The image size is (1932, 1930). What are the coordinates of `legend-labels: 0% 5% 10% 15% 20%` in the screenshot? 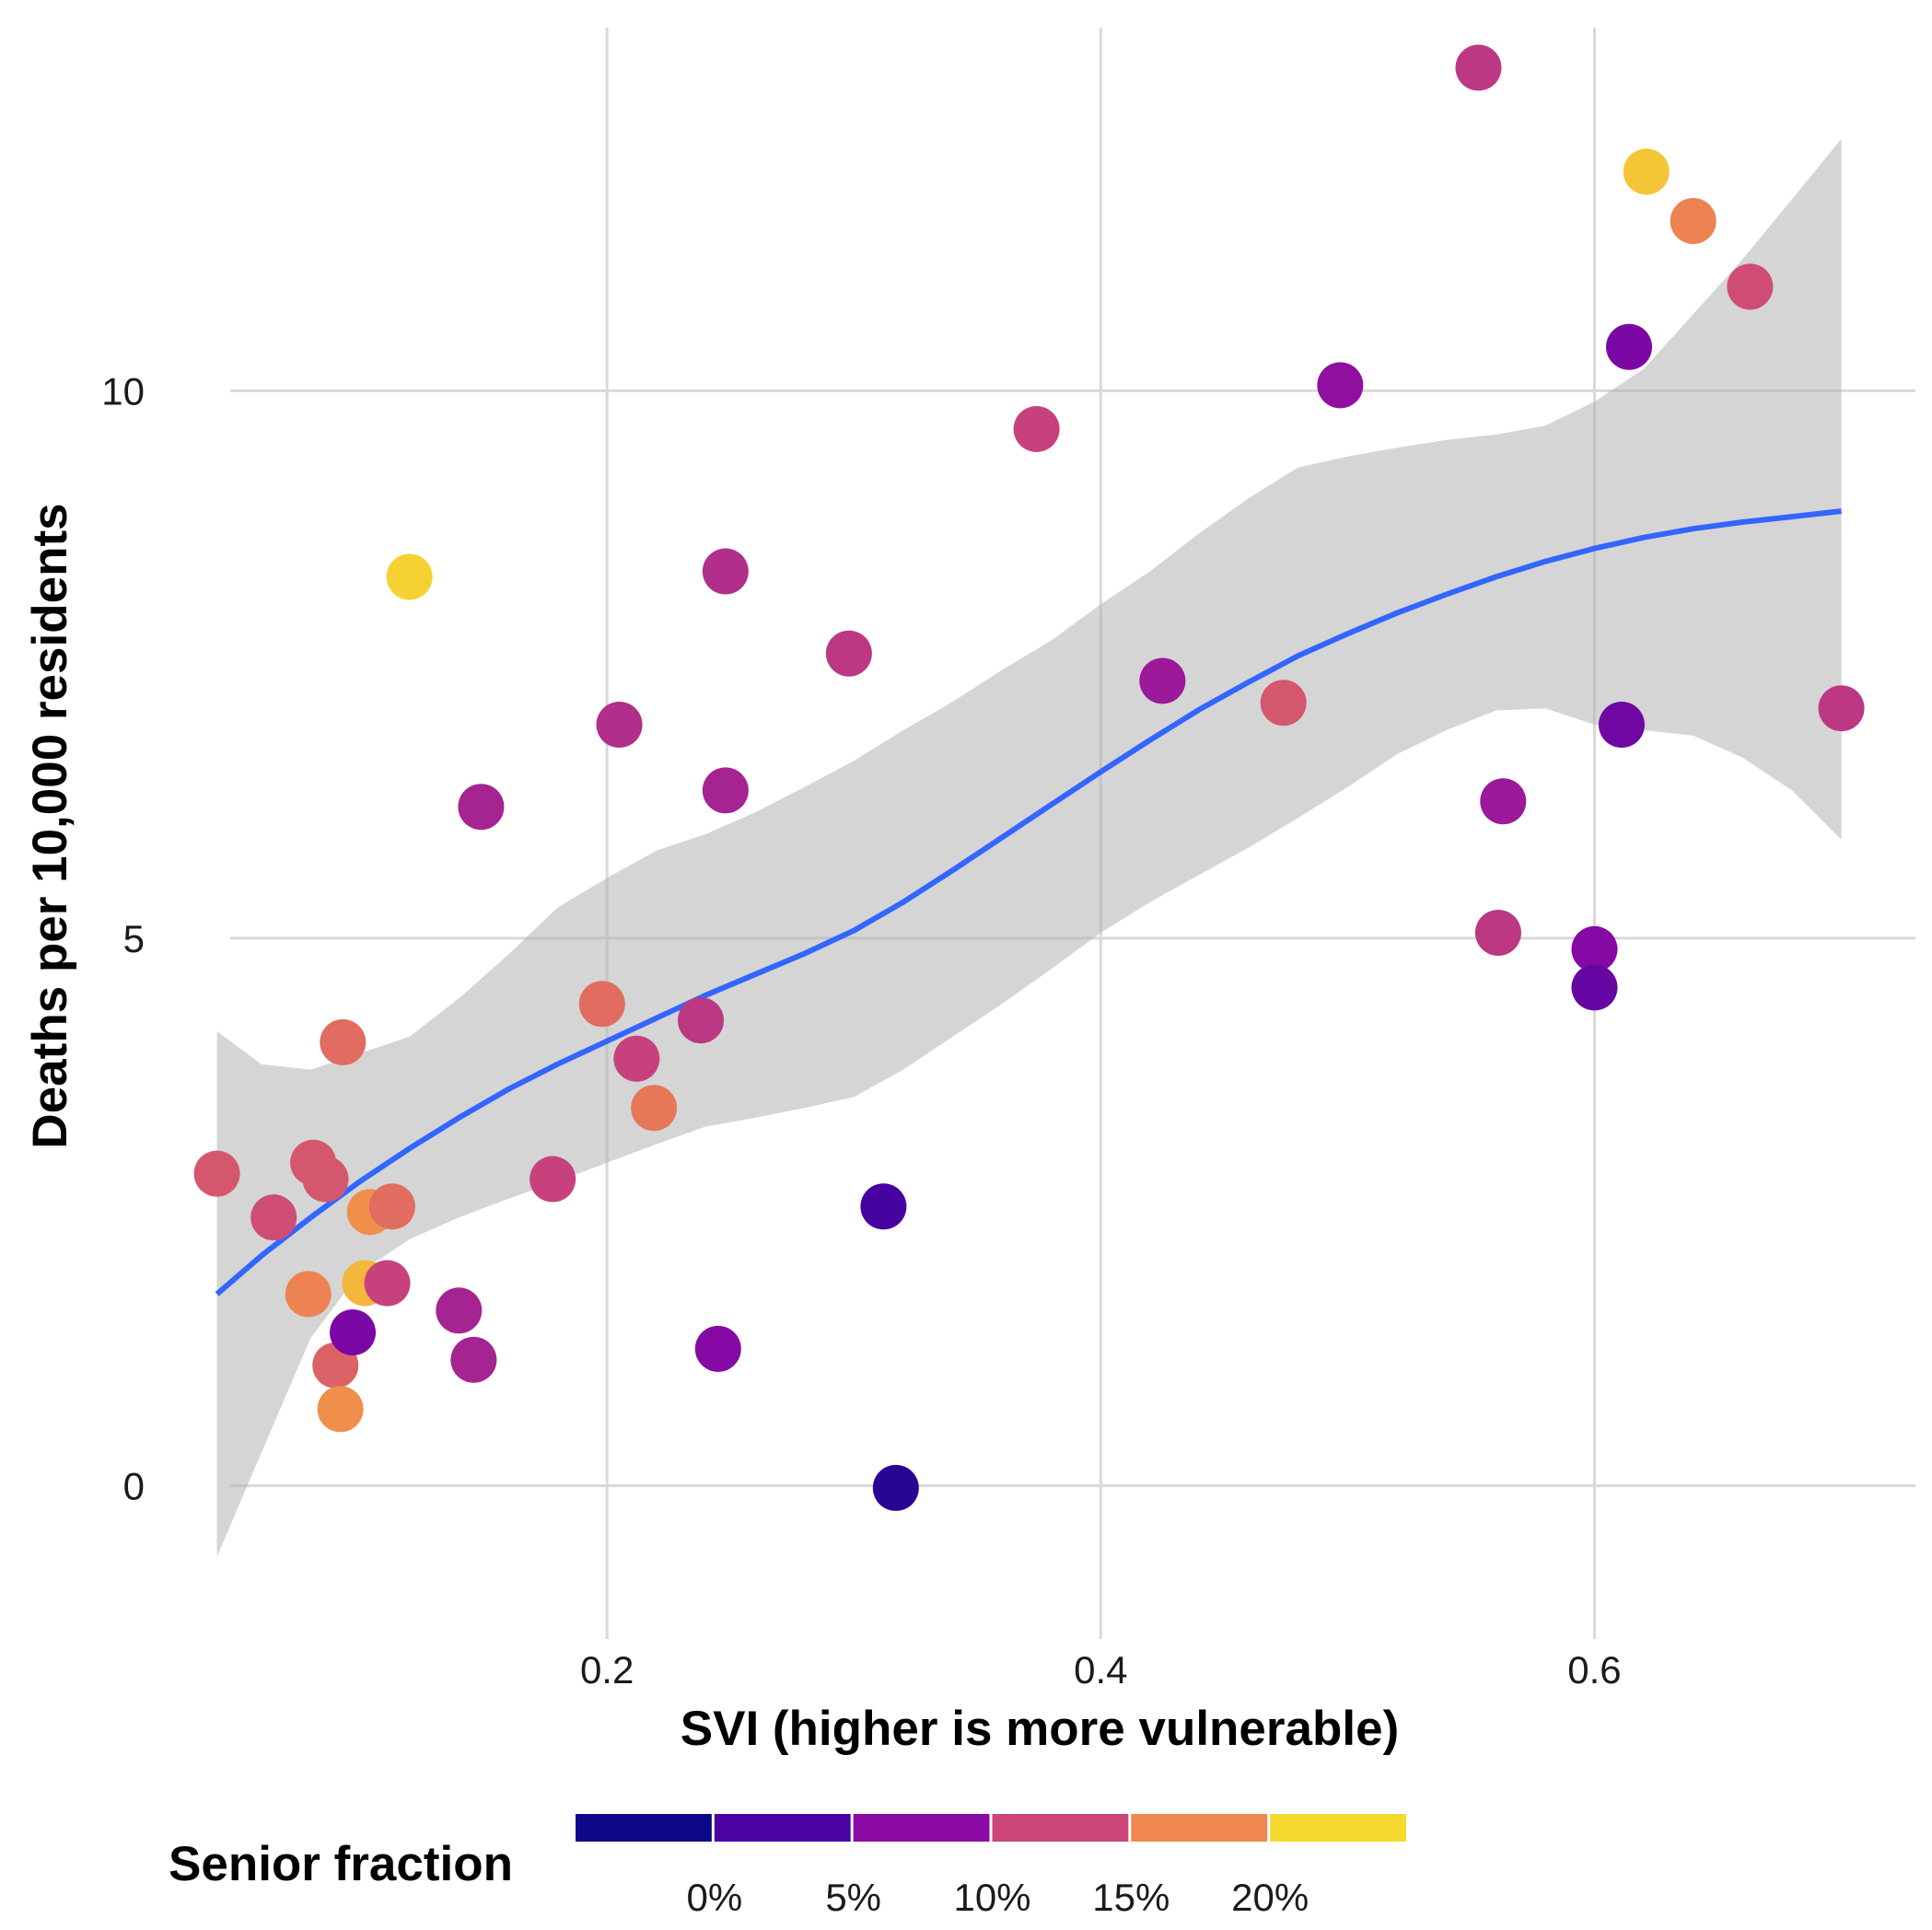 It's located at (997, 1897).